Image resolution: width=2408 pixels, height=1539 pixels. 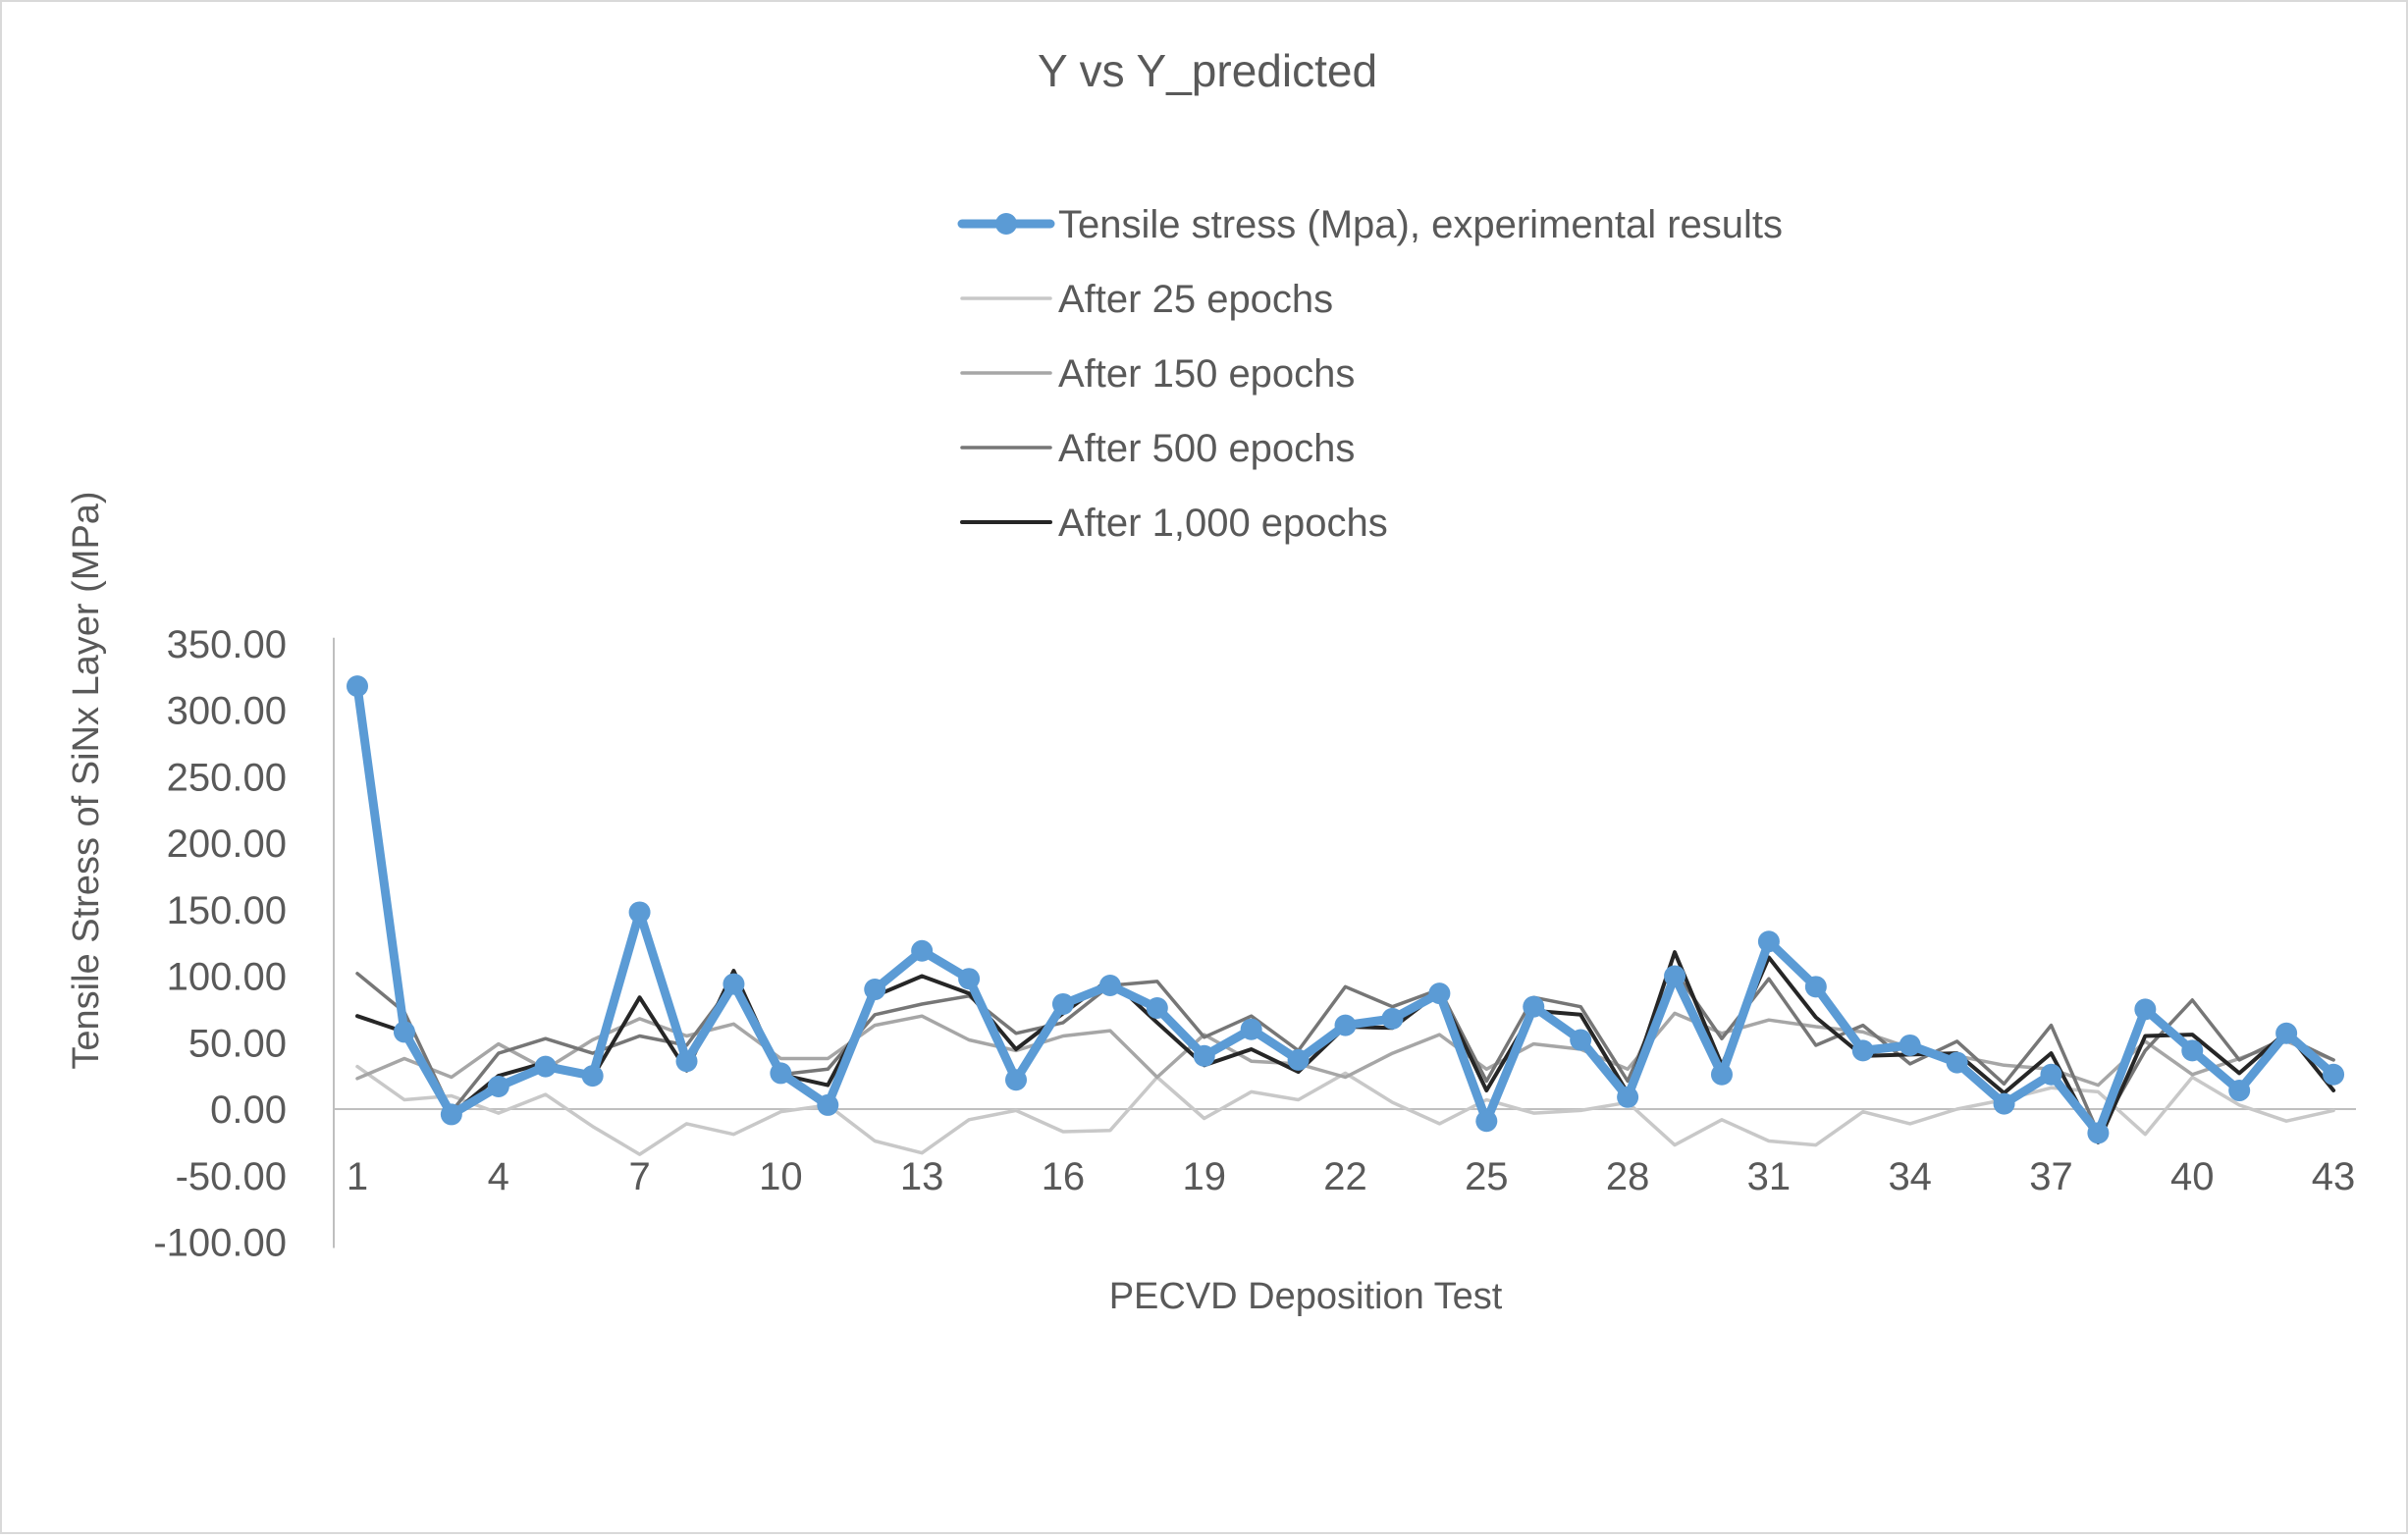 What do you see at coordinates (357, 1176) in the screenshot?
I see `x-tick-label: 1` at bounding box center [357, 1176].